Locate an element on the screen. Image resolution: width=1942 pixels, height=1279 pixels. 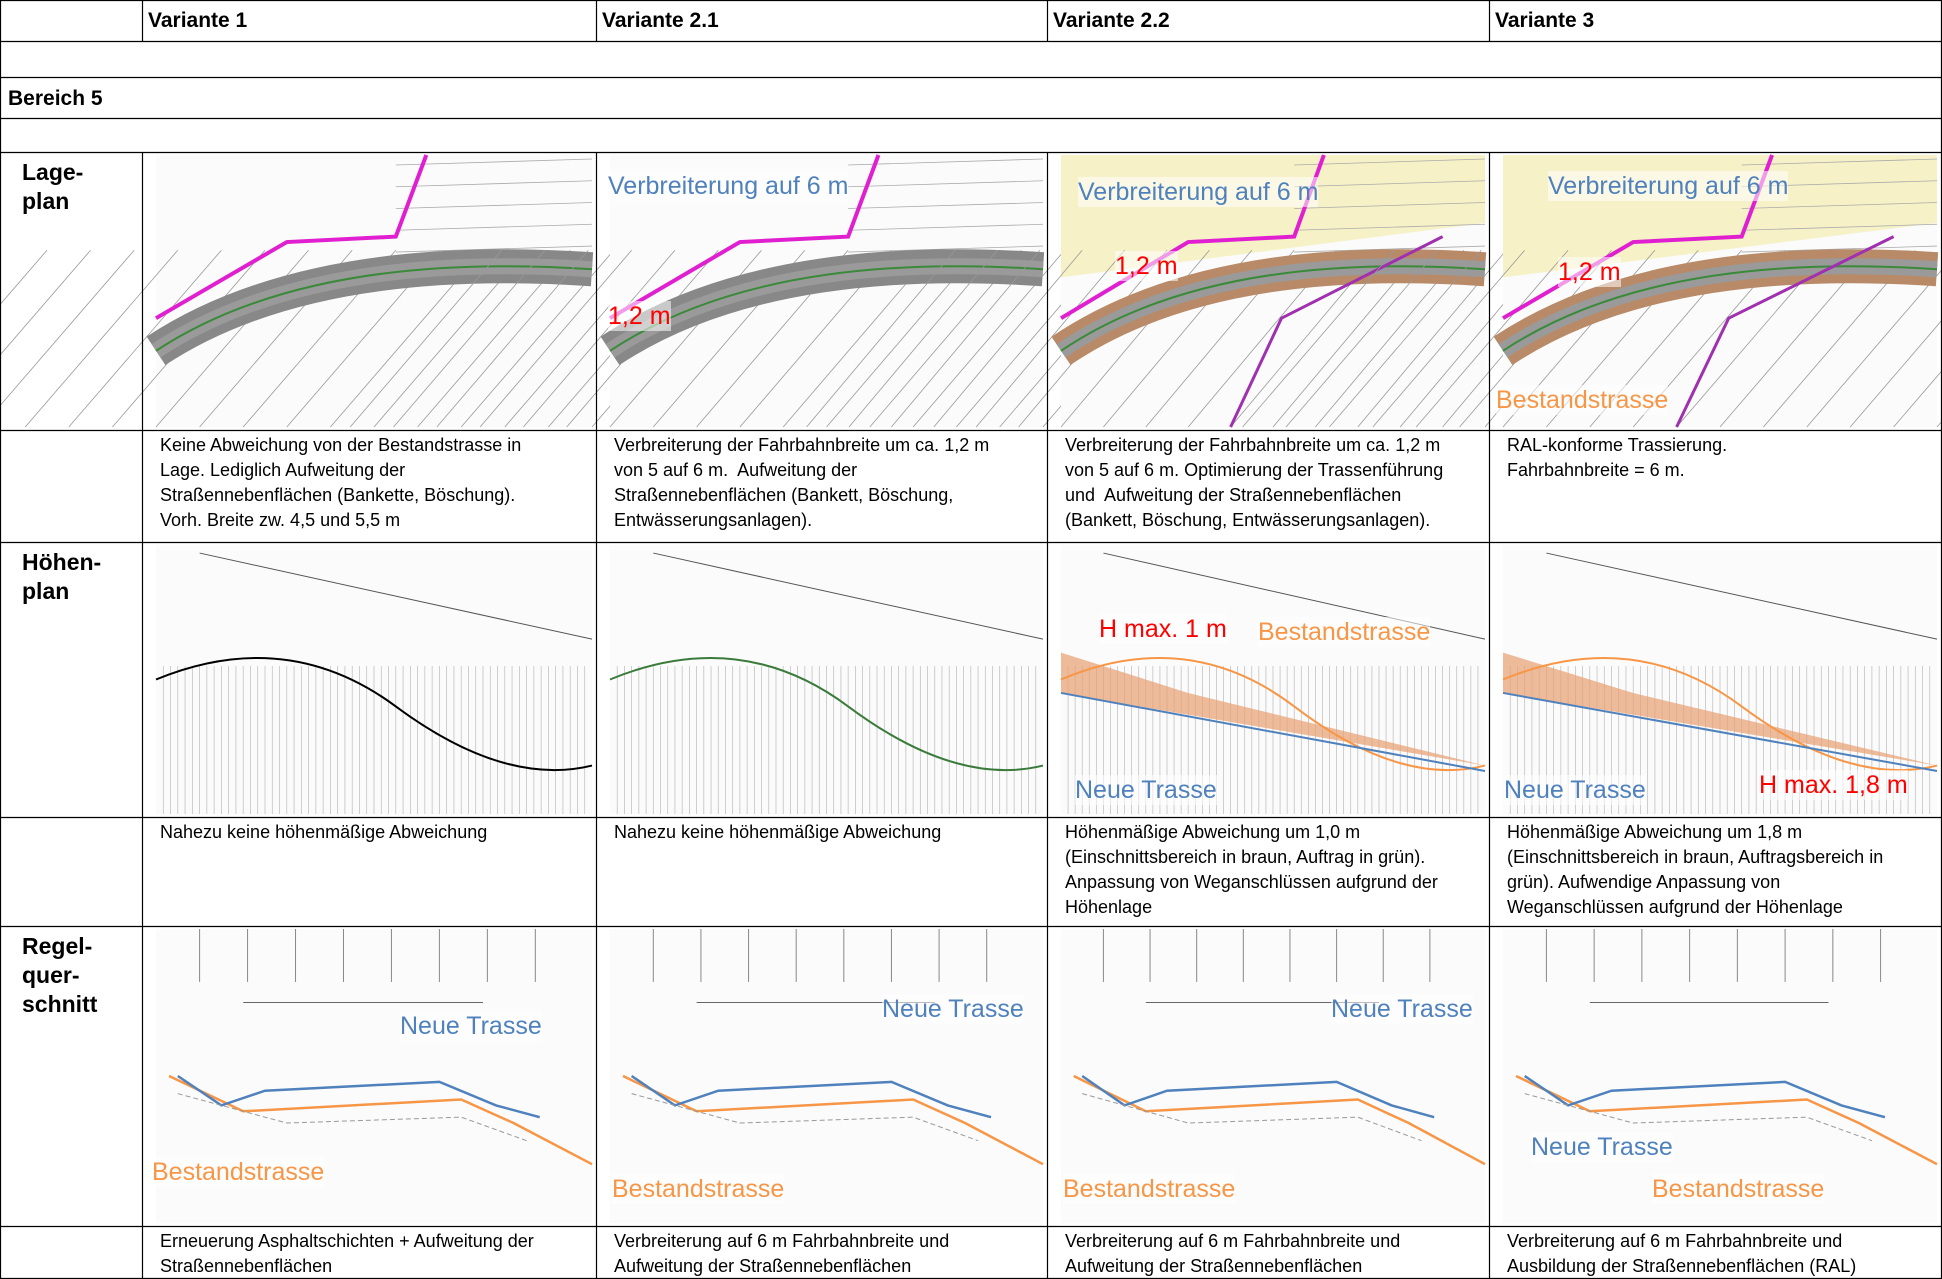
description-line: von 5 auf 6 m. Aufweitung der is located at coordinates (736, 470).